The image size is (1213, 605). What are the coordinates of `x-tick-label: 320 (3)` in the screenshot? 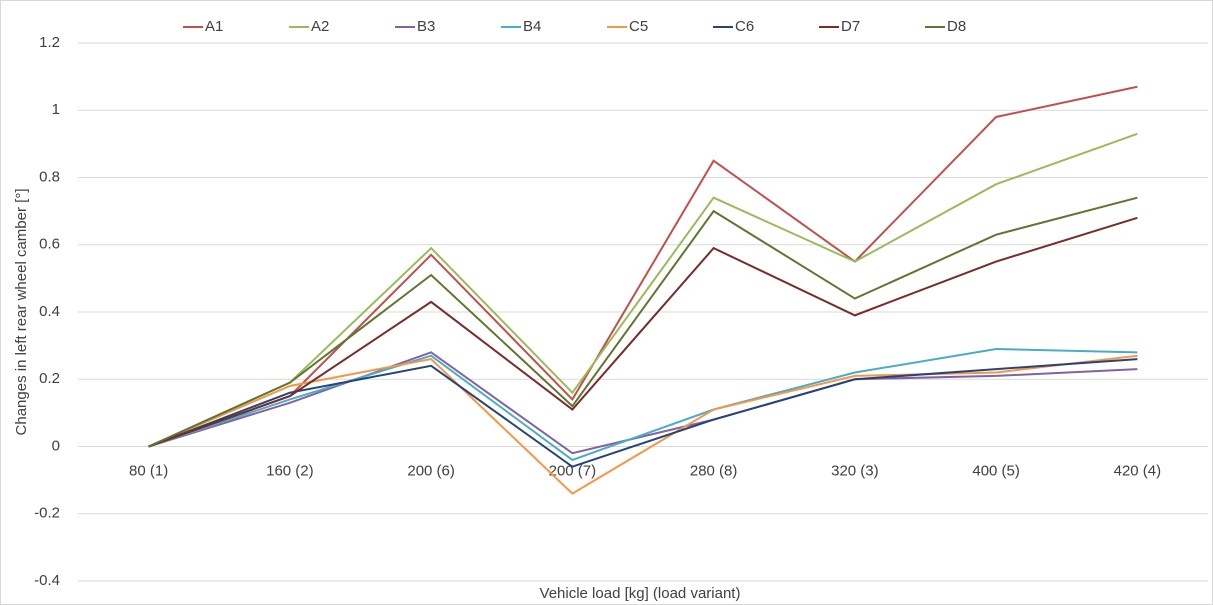 It's located at (855, 470).